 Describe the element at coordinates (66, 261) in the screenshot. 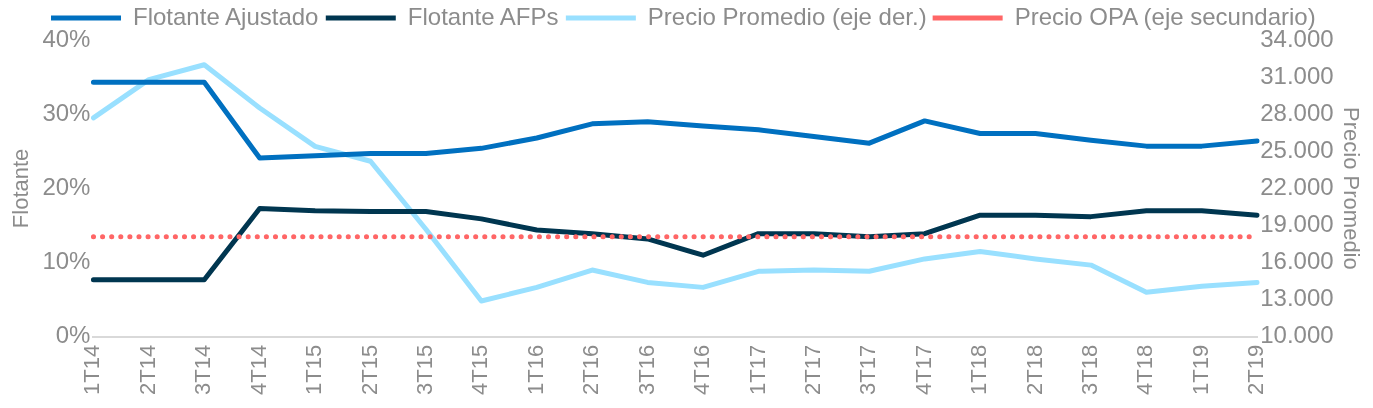

I see `y-tick-label: 10%` at that location.